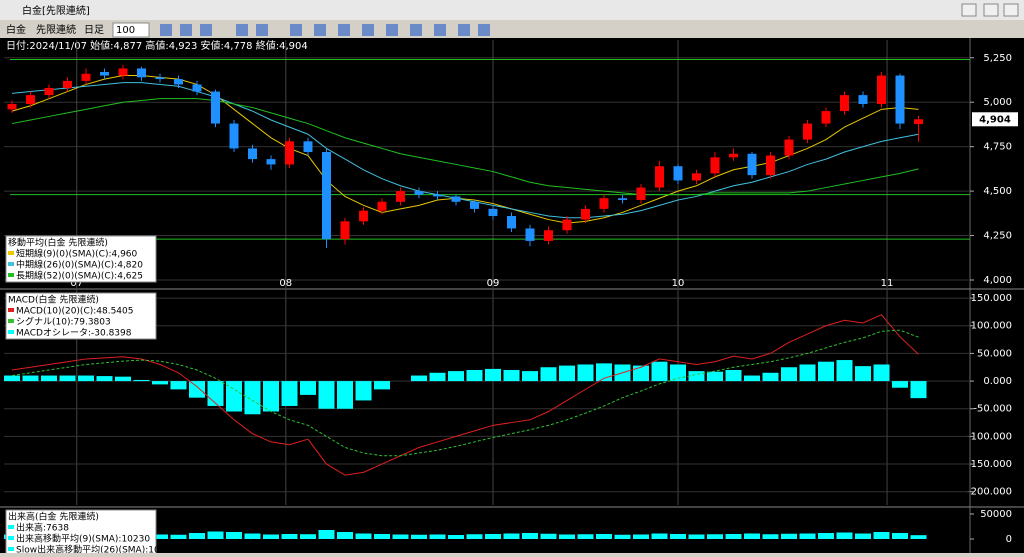  I want to click on maximize-button, so click(991, 10).